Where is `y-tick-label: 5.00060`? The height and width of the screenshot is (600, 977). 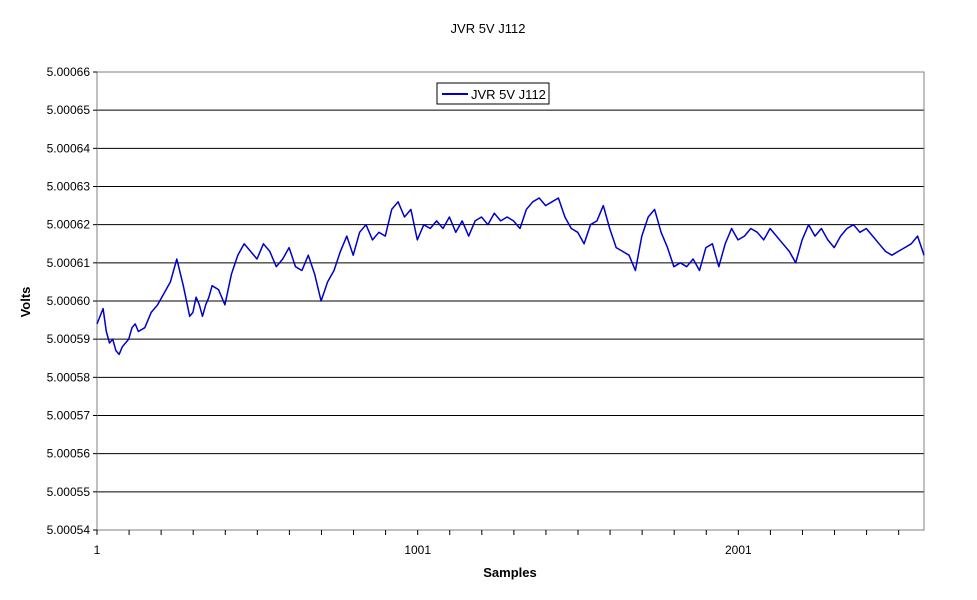
y-tick-label: 5.00060 is located at coordinates (69, 301).